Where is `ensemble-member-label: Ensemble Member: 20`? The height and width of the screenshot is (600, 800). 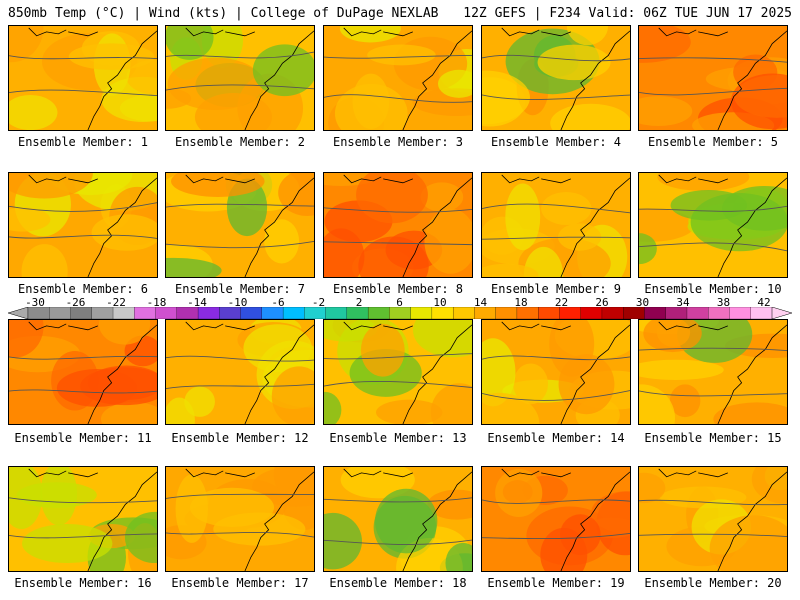 ensemble-member-label: Ensemble Member: 20 is located at coordinates (713, 583).